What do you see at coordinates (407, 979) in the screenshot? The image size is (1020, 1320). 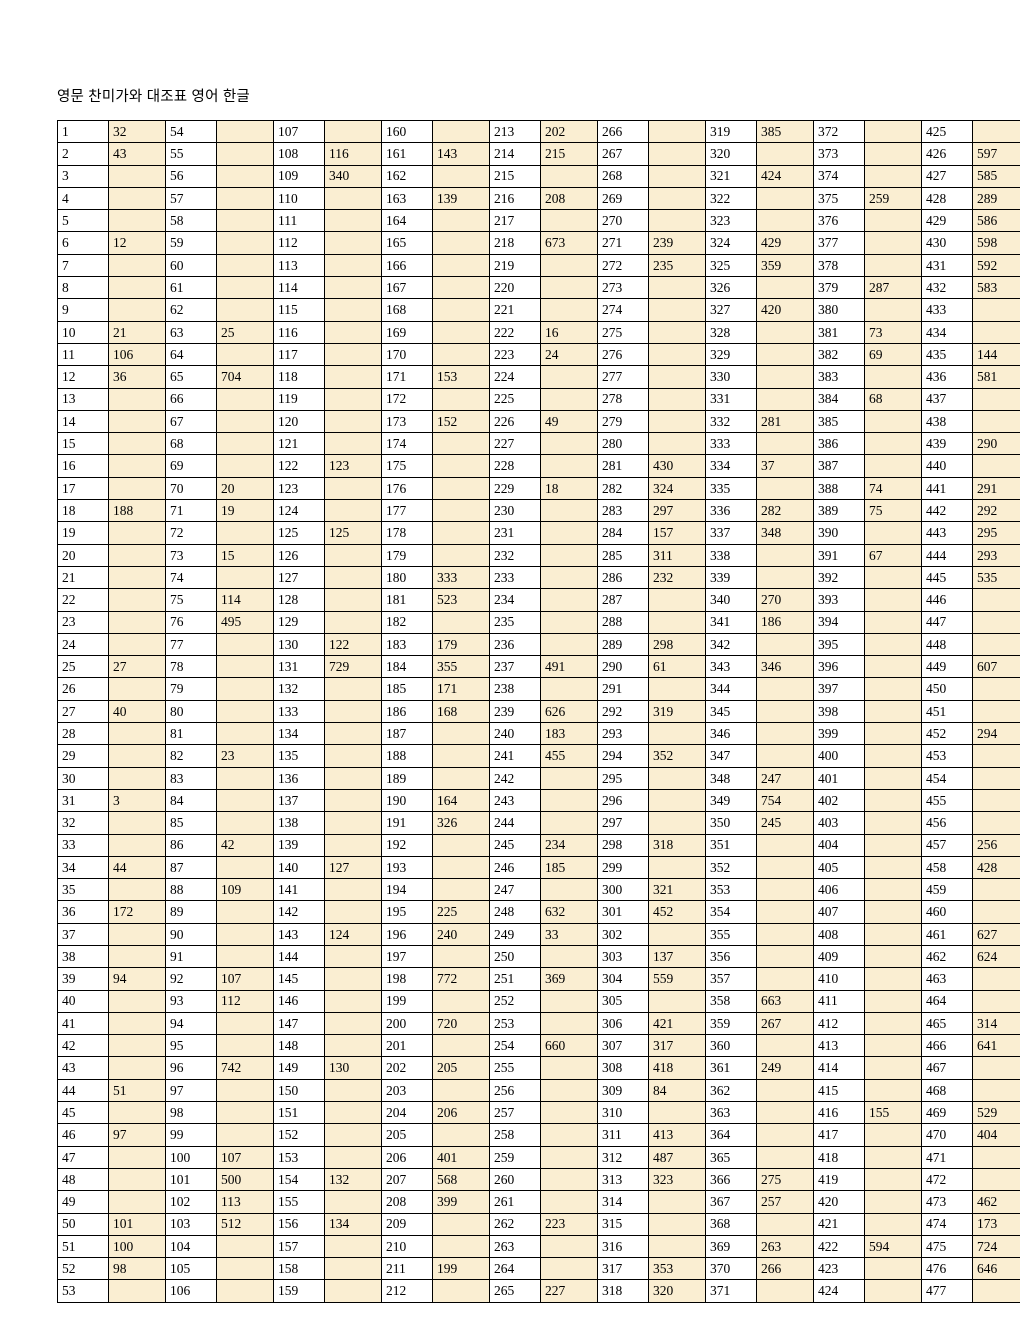 I see `hymn-index-cell: 198` at bounding box center [407, 979].